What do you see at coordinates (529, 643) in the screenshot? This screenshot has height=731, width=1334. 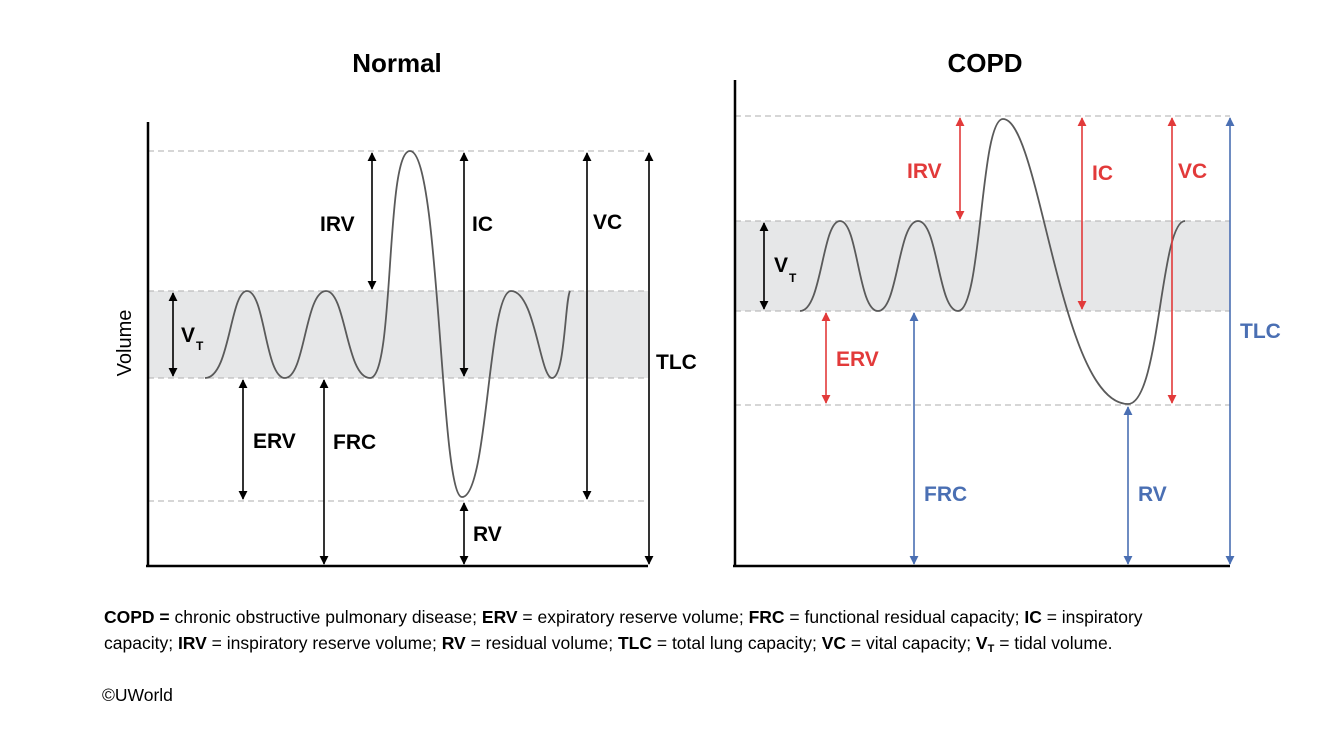 I see `legend-item: RV = residual volume;` at bounding box center [529, 643].